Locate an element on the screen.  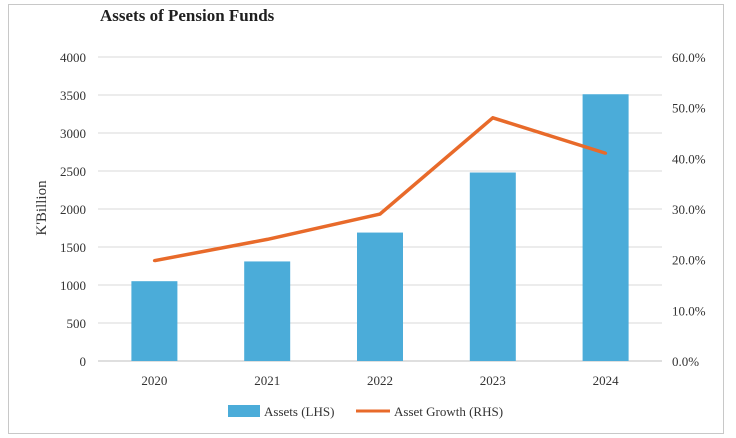
legend-swatch-assets is located at coordinates (244, 411).